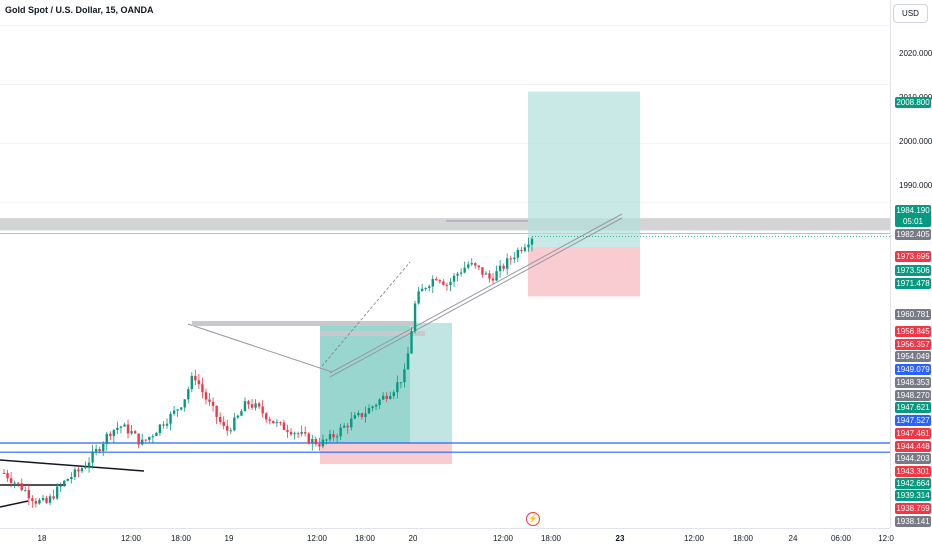 The image size is (932, 551). I want to click on price-tag: 1947.621, so click(913, 407).